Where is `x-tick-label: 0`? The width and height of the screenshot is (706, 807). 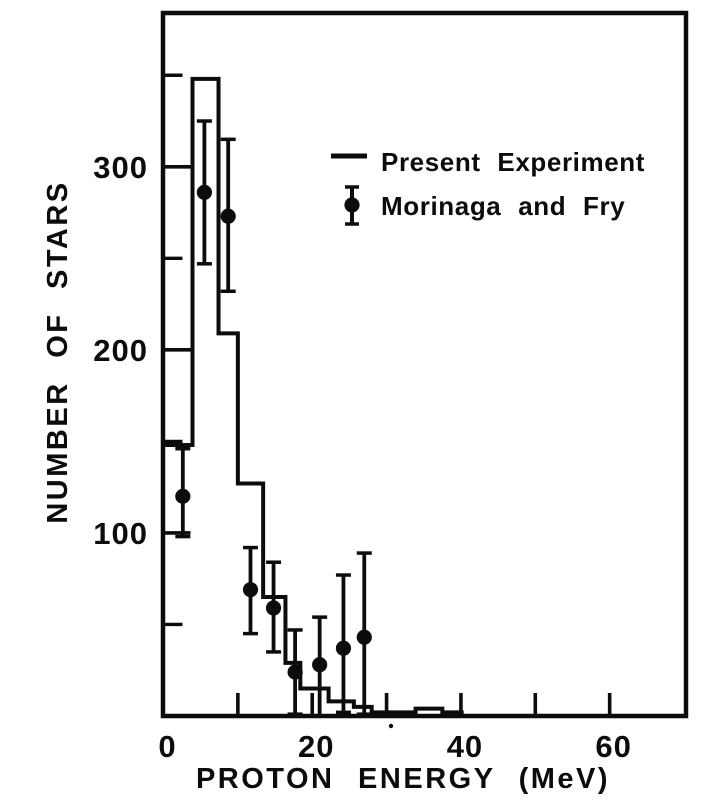
x-tick-label: 0 is located at coordinates (167, 746).